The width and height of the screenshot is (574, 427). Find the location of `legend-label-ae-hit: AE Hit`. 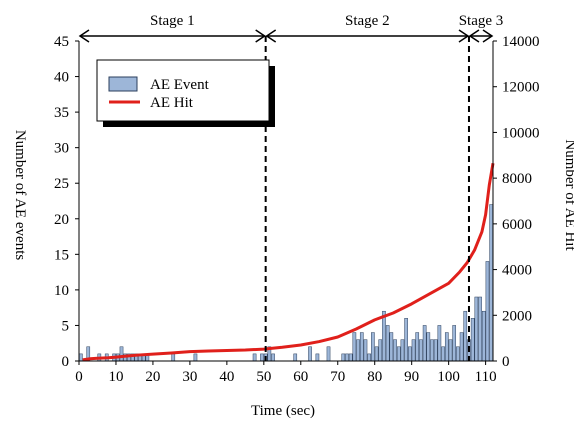

legend-label-ae-hit: AE Hit is located at coordinates (172, 103).